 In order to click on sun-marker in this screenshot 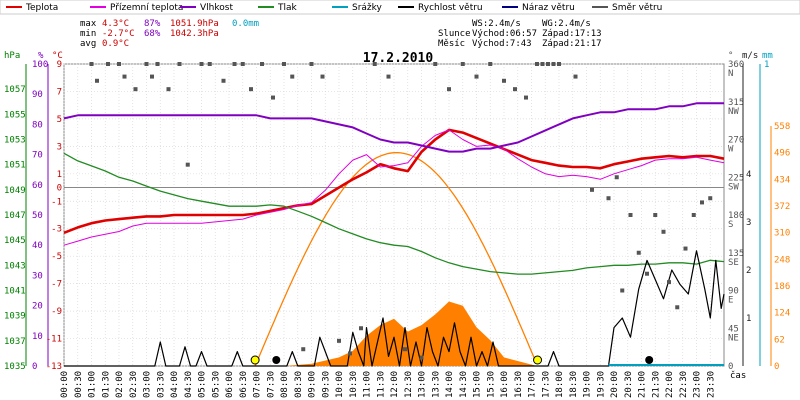, I will do `click(538, 360)`.